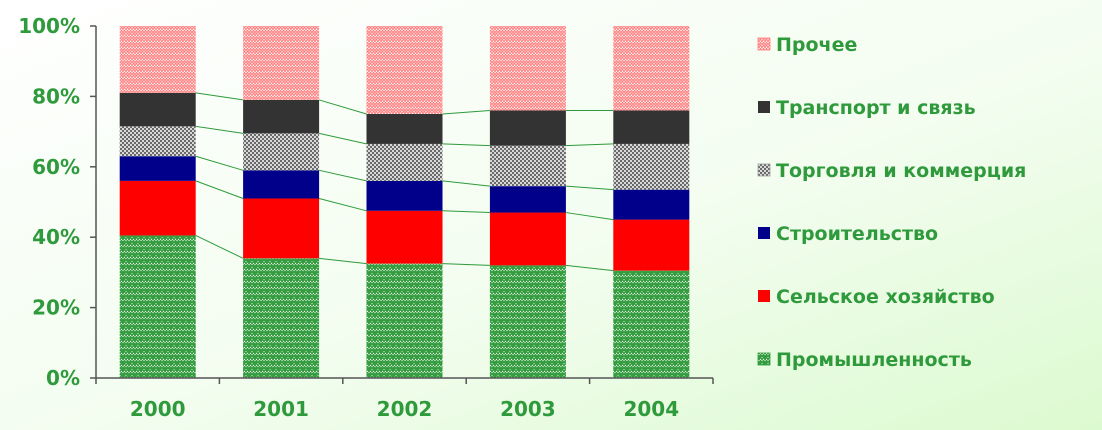 The height and width of the screenshot is (430, 1102). I want to click on legend-label: Торговля и коммерция, so click(901, 171).